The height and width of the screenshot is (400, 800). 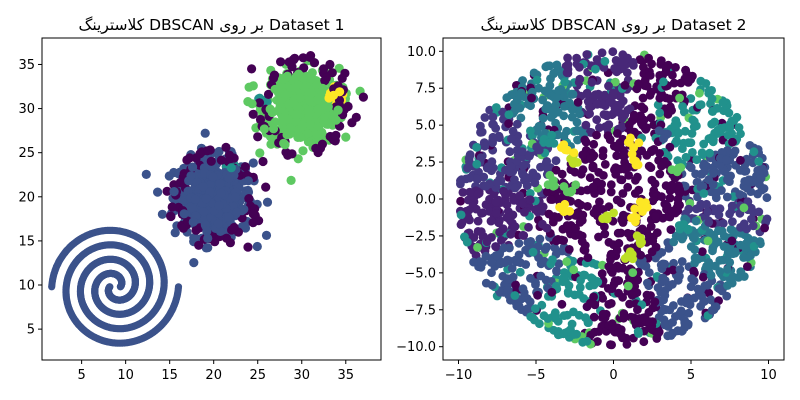 I want to click on y-tick-label: −5.0, so click(x=420, y=273).